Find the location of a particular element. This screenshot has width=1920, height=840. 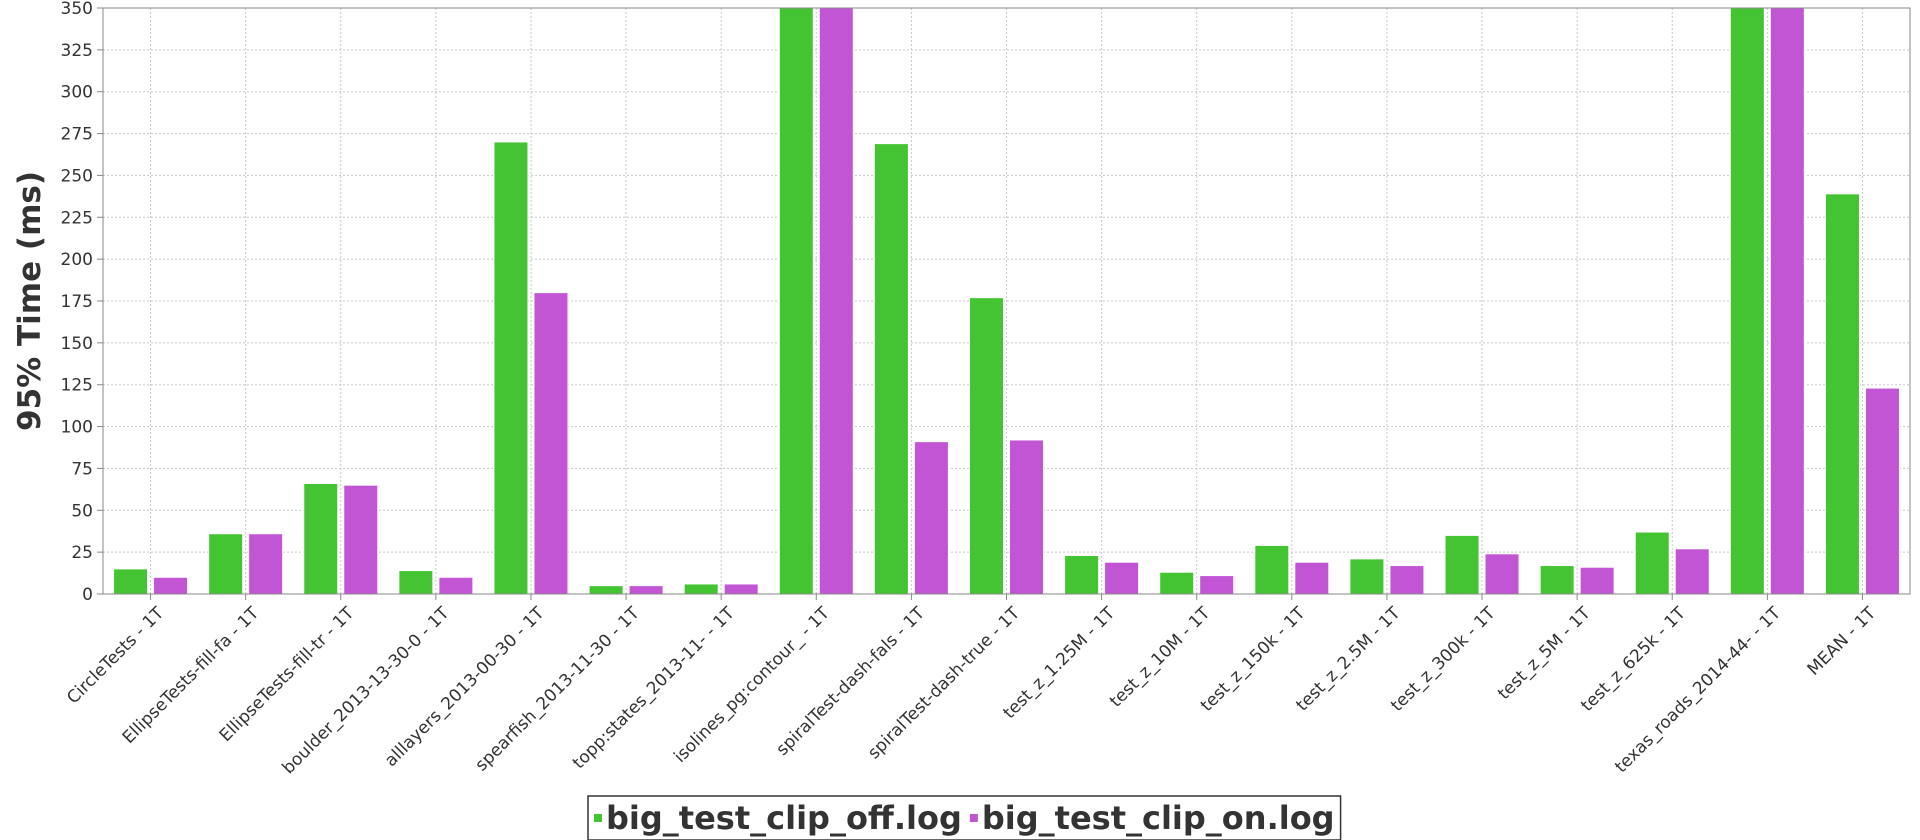

y-tick-label-11: 275 is located at coordinates (77, 135).